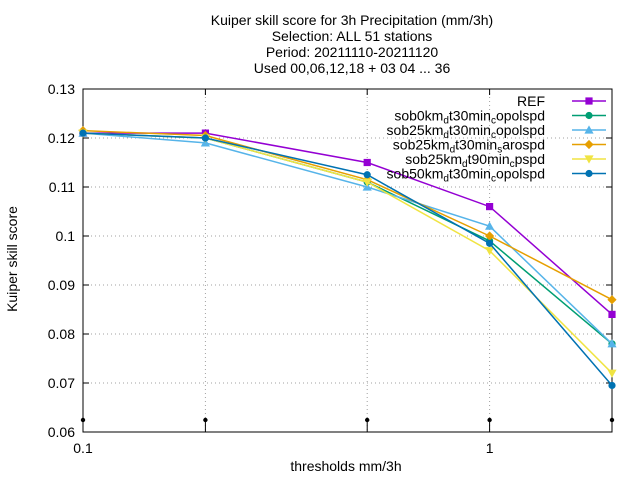  Describe the element at coordinates (466, 175) in the screenshot. I see `legend-label: sob50kmdt30mincopolspd` at that location.